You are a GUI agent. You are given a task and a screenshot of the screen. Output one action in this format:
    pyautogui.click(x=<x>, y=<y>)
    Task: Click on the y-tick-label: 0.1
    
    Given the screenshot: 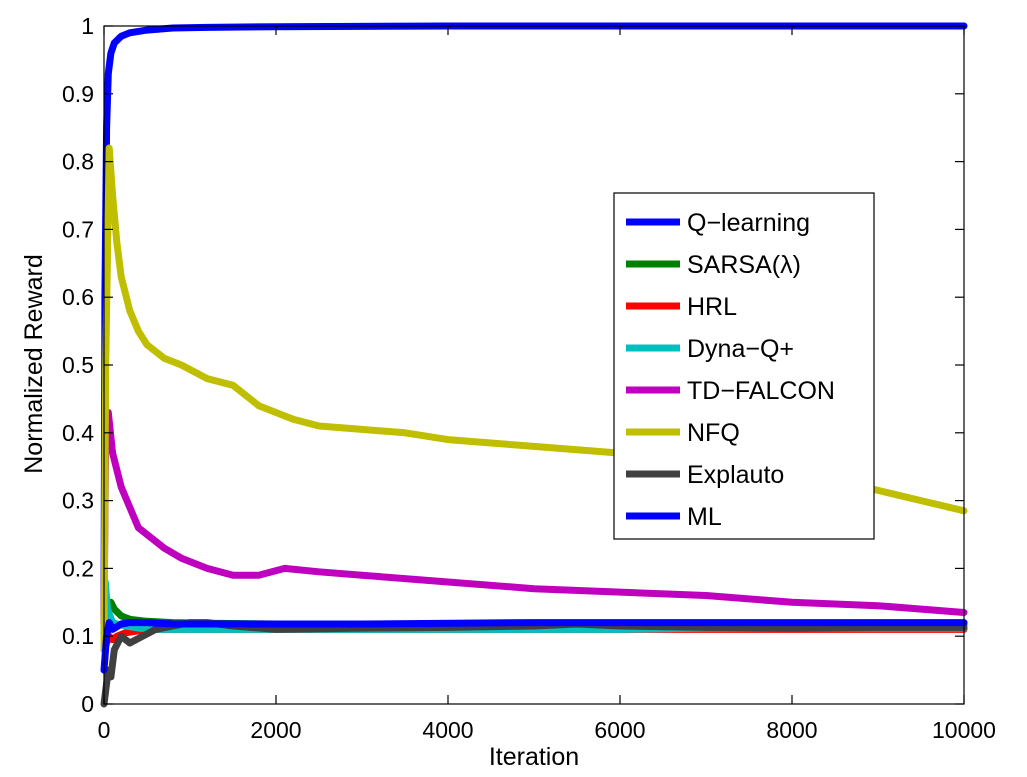 What is the action you would take?
    pyautogui.click(x=78, y=636)
    